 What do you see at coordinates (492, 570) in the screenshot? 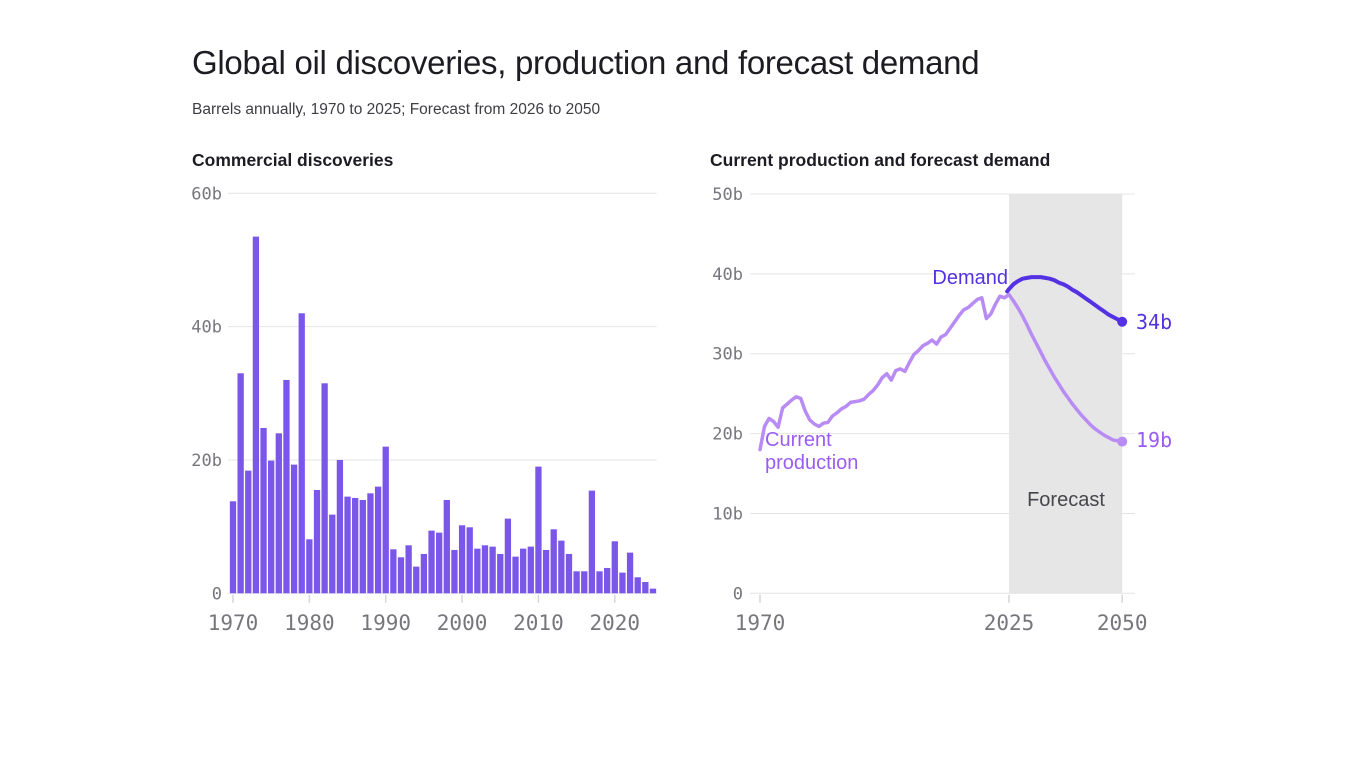
I see `discovery-bar-2004` at bounding box center [492, 570].